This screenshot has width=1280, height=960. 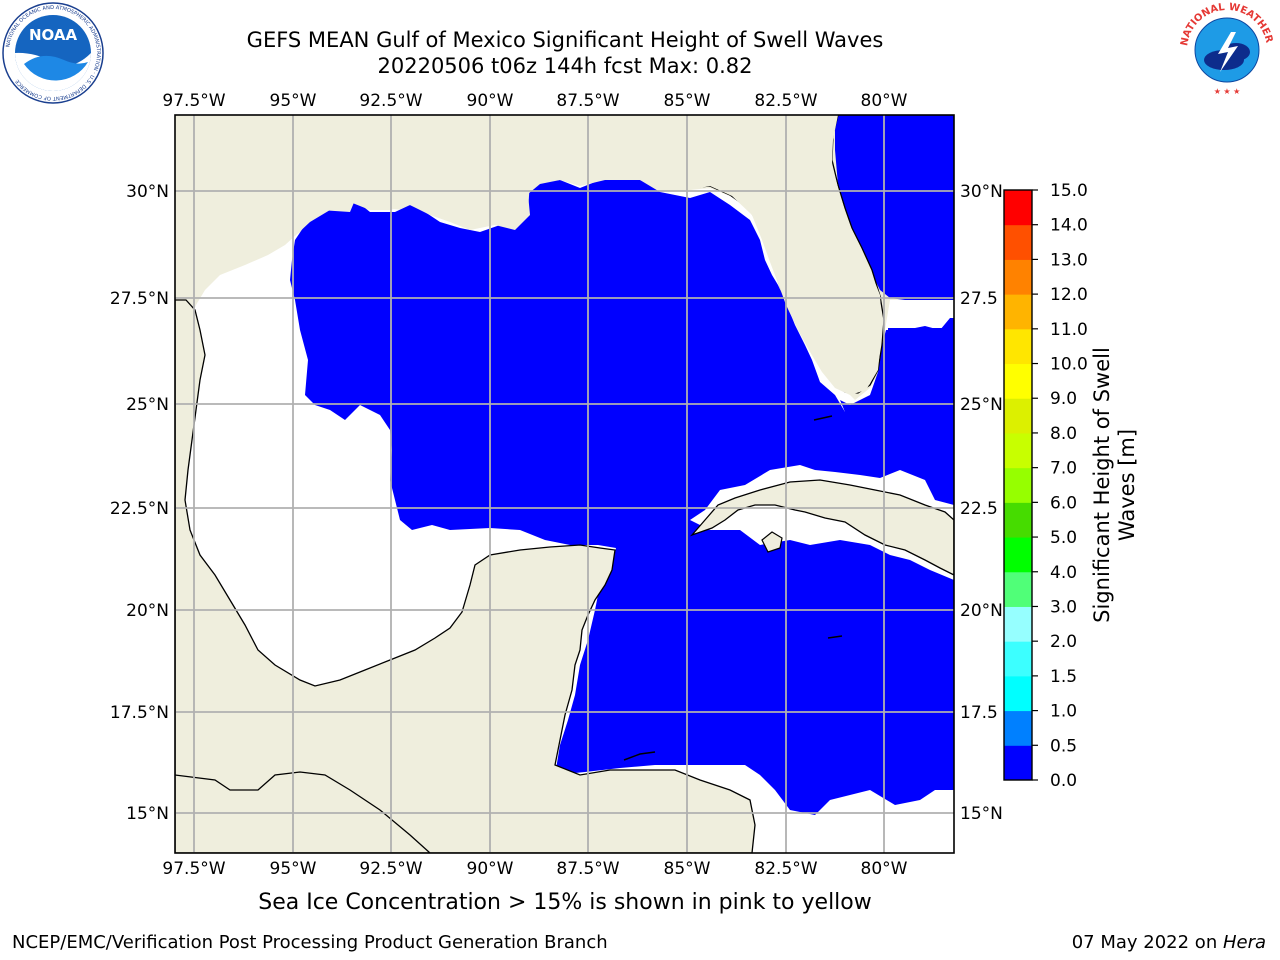 I want to click on lon-label-top: 90°W, so click(x=490, y=101).